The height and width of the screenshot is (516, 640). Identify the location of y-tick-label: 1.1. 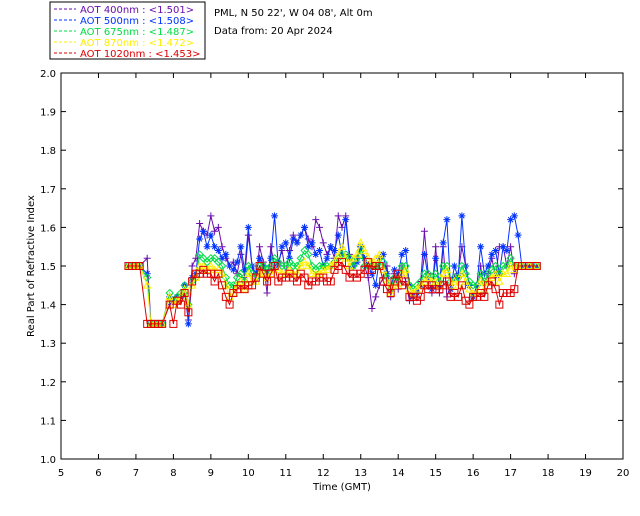
(48, 421).